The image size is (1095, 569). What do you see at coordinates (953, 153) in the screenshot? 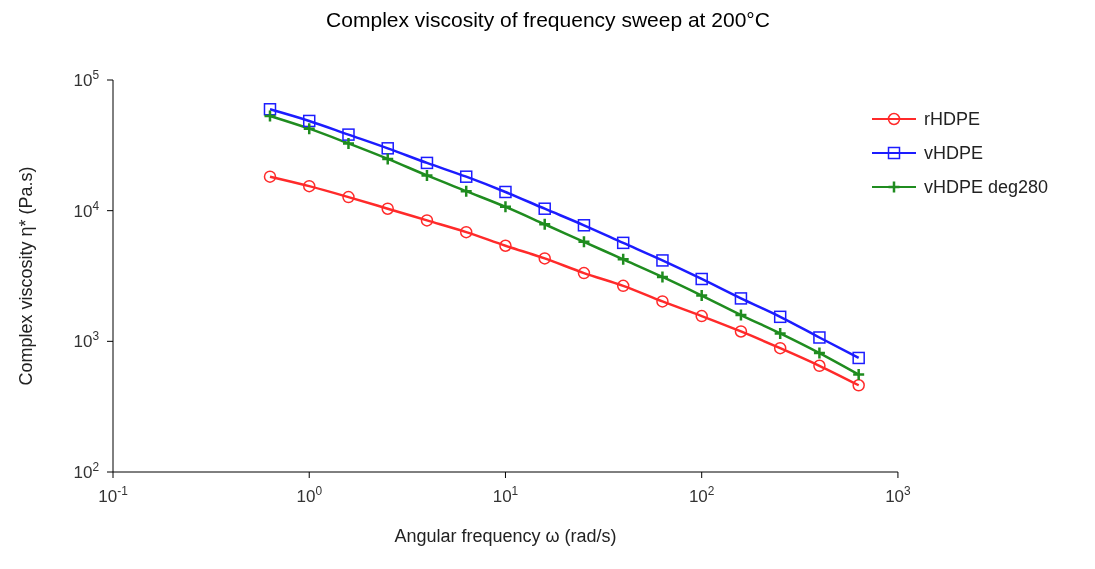
I see `legend-label: vHDPE` at bounding box center [953, 153].